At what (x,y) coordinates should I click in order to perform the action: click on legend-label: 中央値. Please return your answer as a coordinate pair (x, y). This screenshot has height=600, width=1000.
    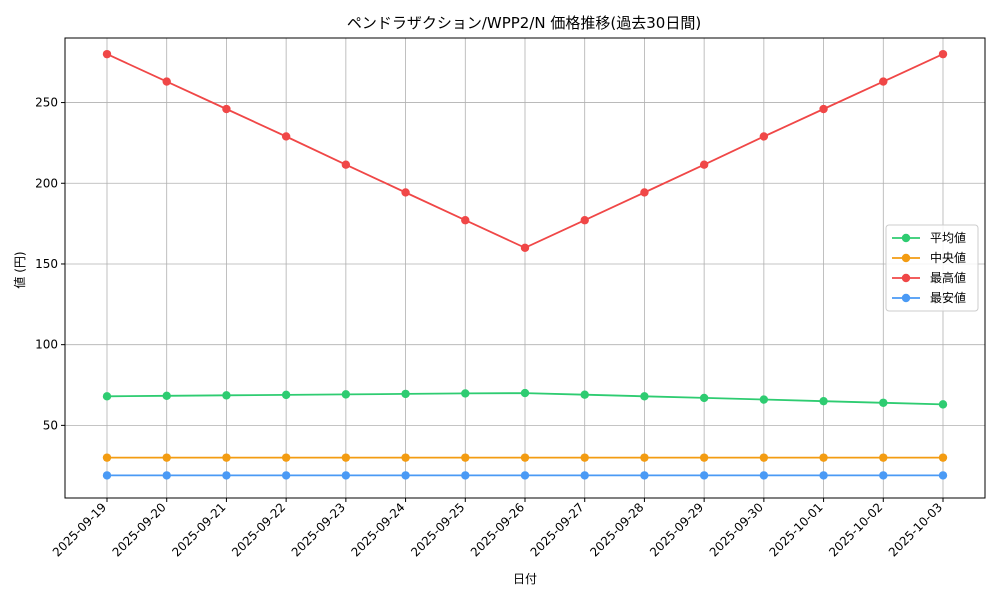
    Looking at the image, I should click on (948, 257).